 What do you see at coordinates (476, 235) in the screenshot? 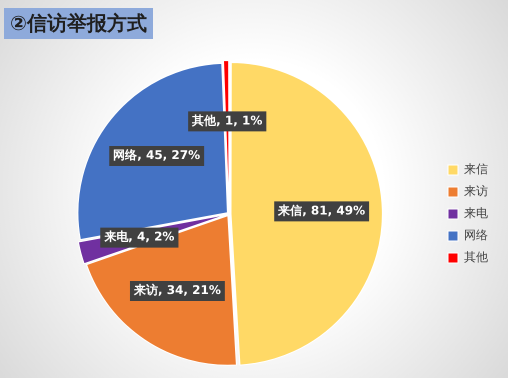
I see `legend-label: 网络` at bounding box center [476, 235].